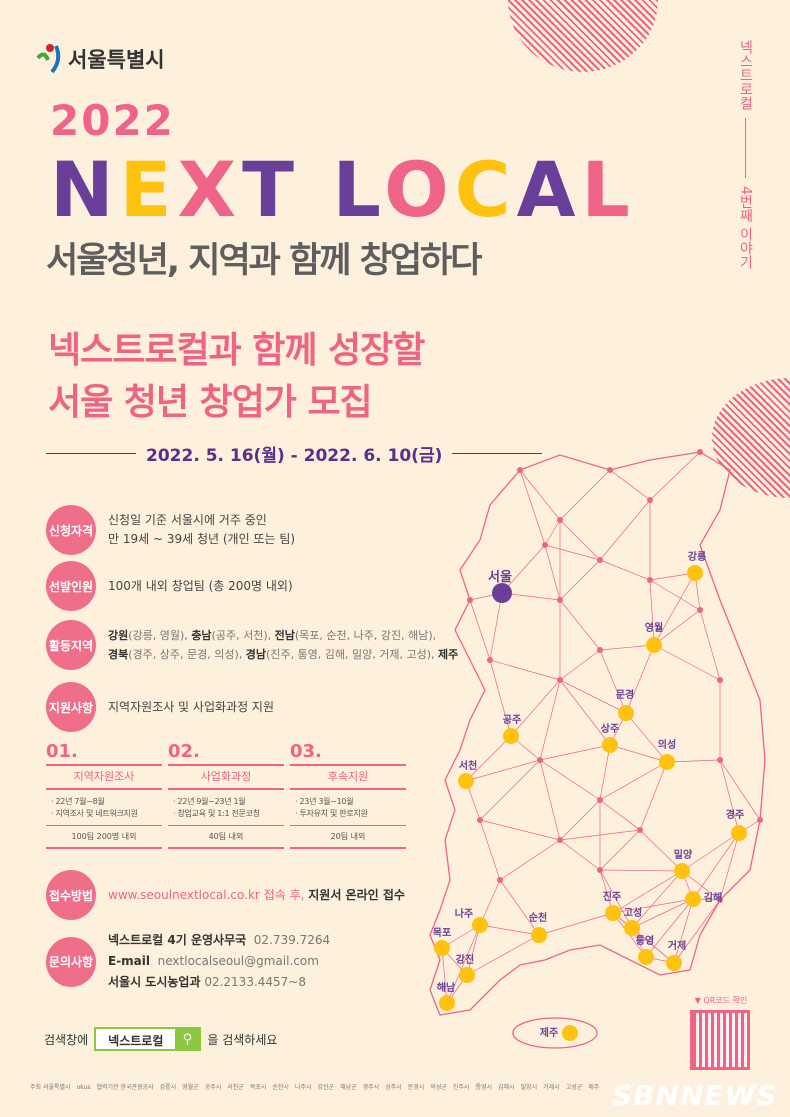  Describe the element at coordinates (645, 941) in the screenshot. I see `city-label: 통영` at that location.